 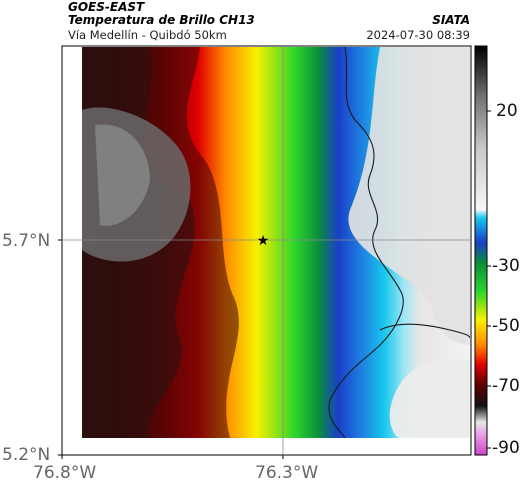 I want to click on organization-label: SIATA, so click(x=451, y=20).